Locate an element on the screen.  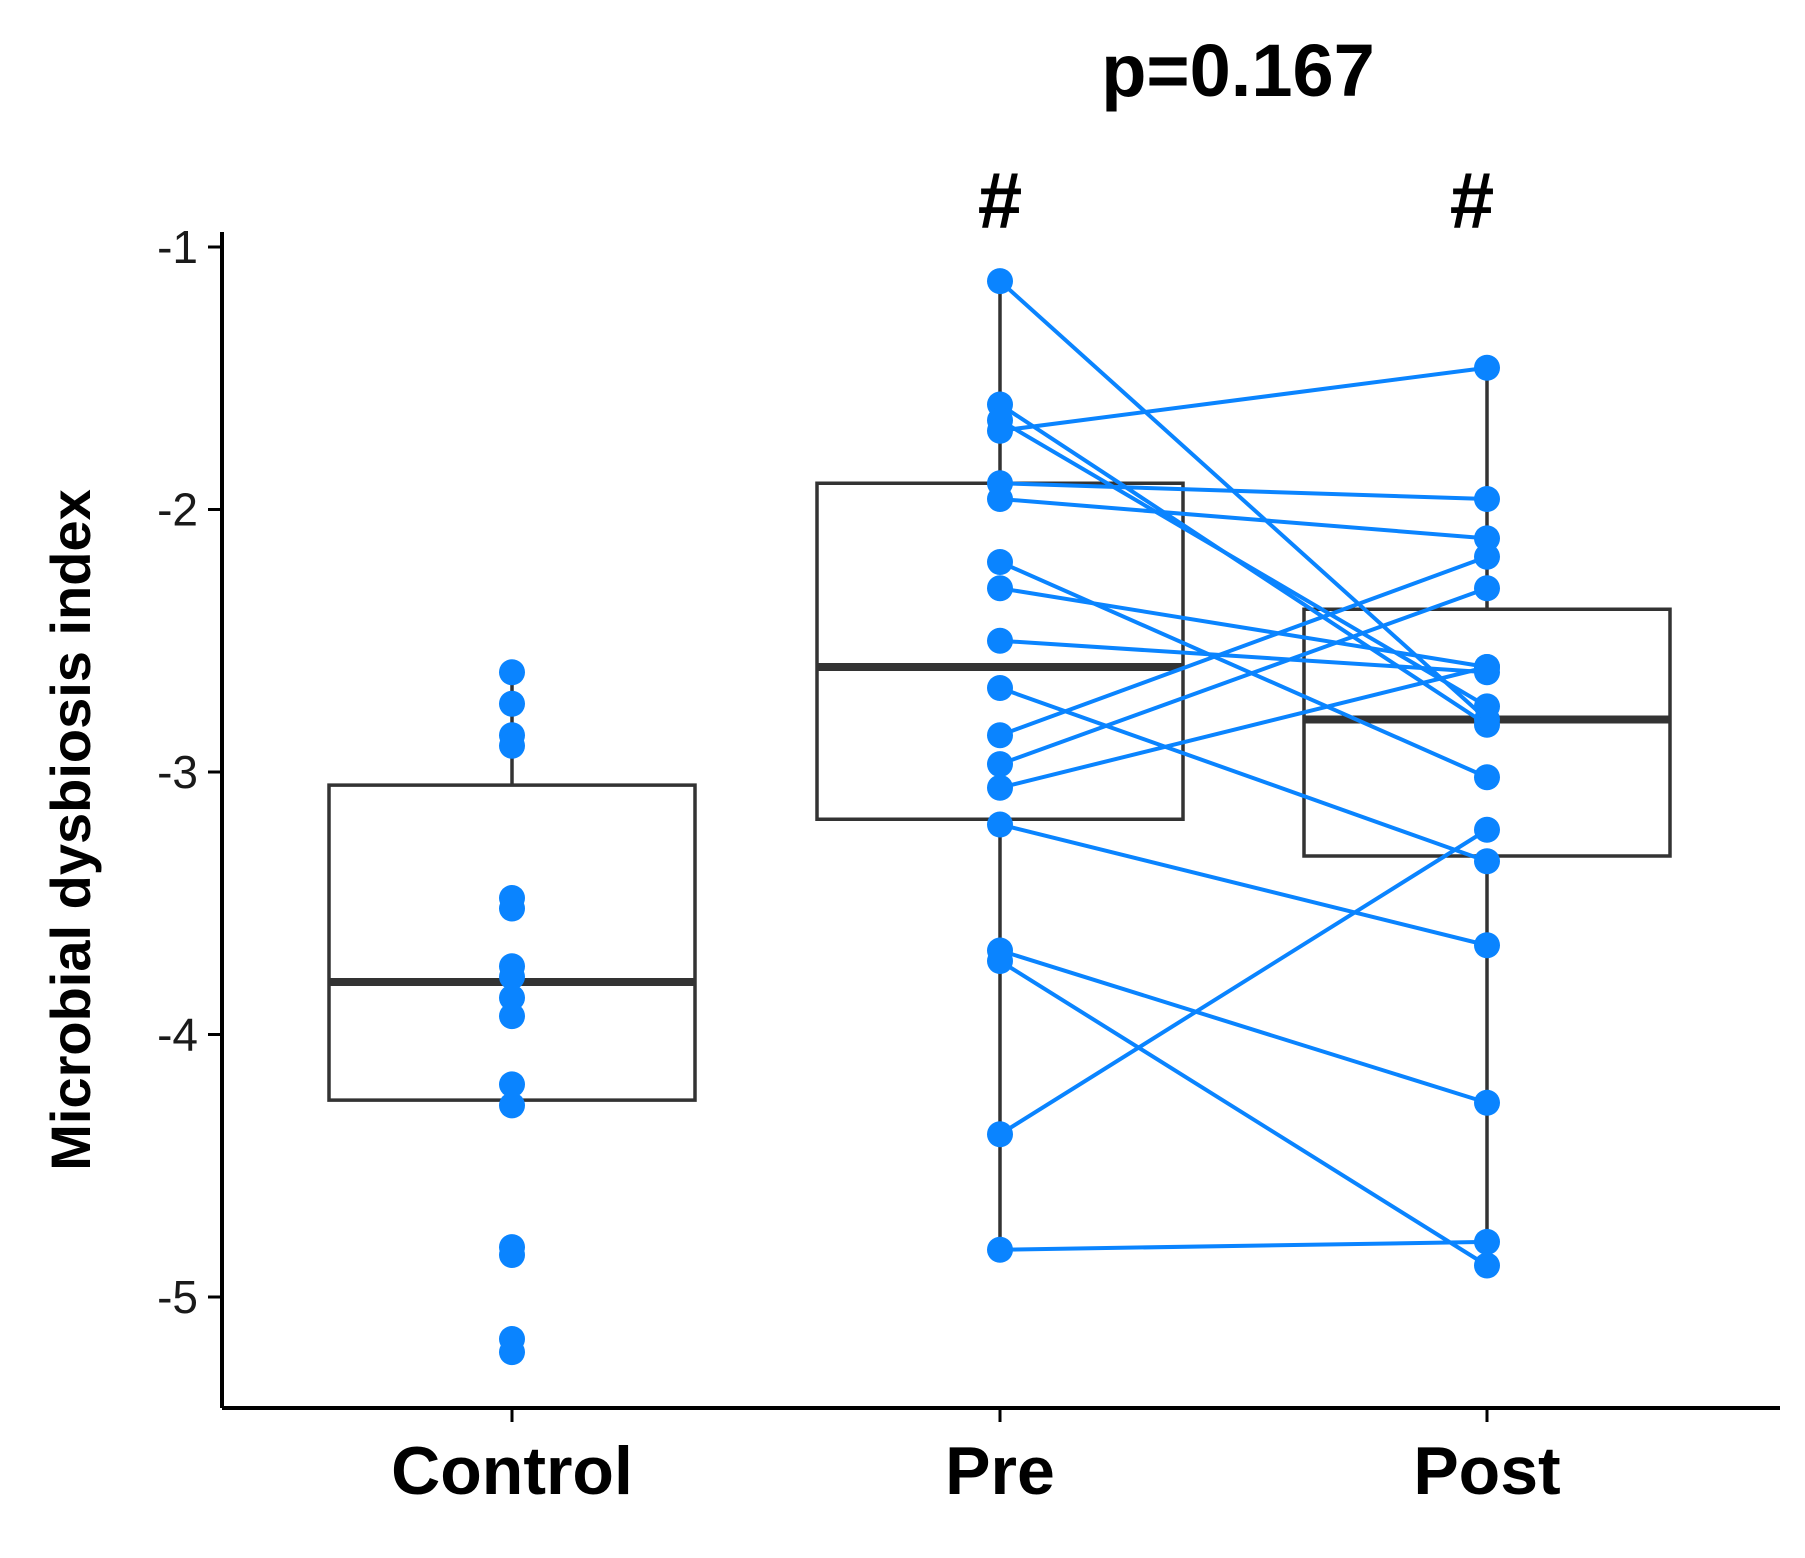
x-category-label: Post is located at coordinates (1486, 1471).